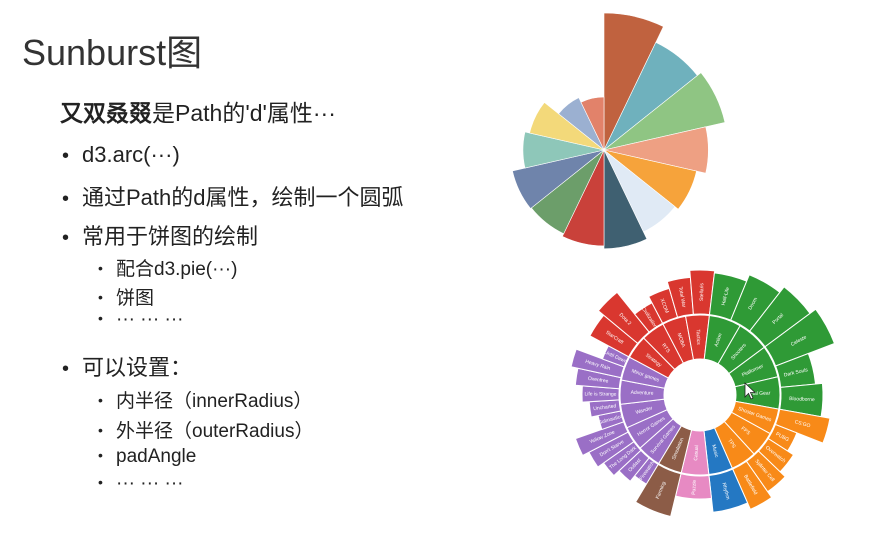 This screenshot has height=545, width=894. I want to click on sunburst-inner-label: Wander, so click(644, 410).